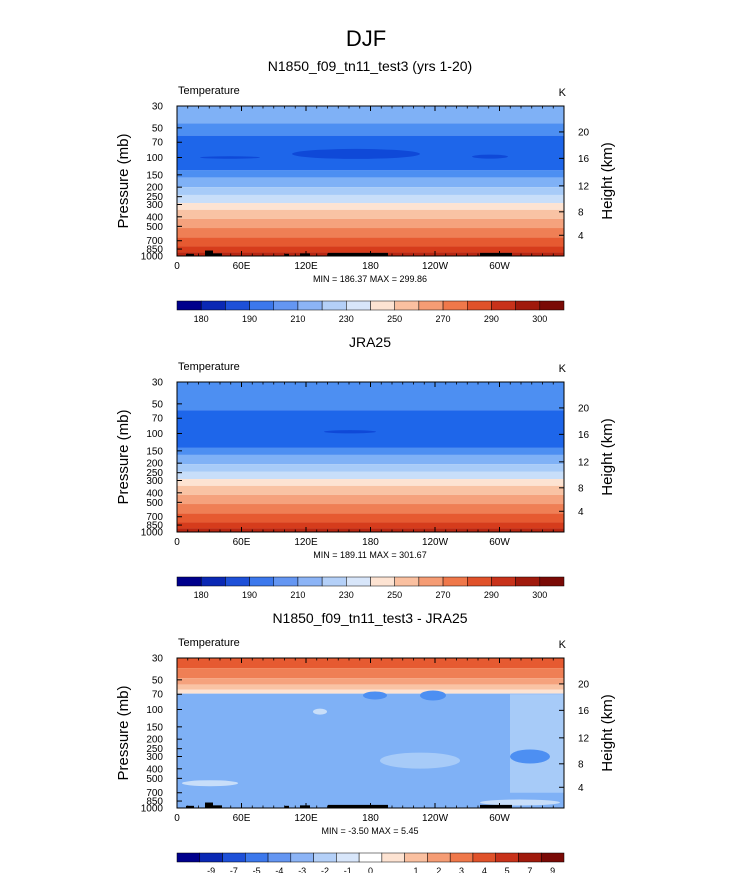 This screenshot has height=873, width=733. What do you see at coordinates (370, 66) in the screenshot?
I see `panel-title: N1850_f09_tn11_test3 (yrs 1-20)` at bounding box center [370, 66].